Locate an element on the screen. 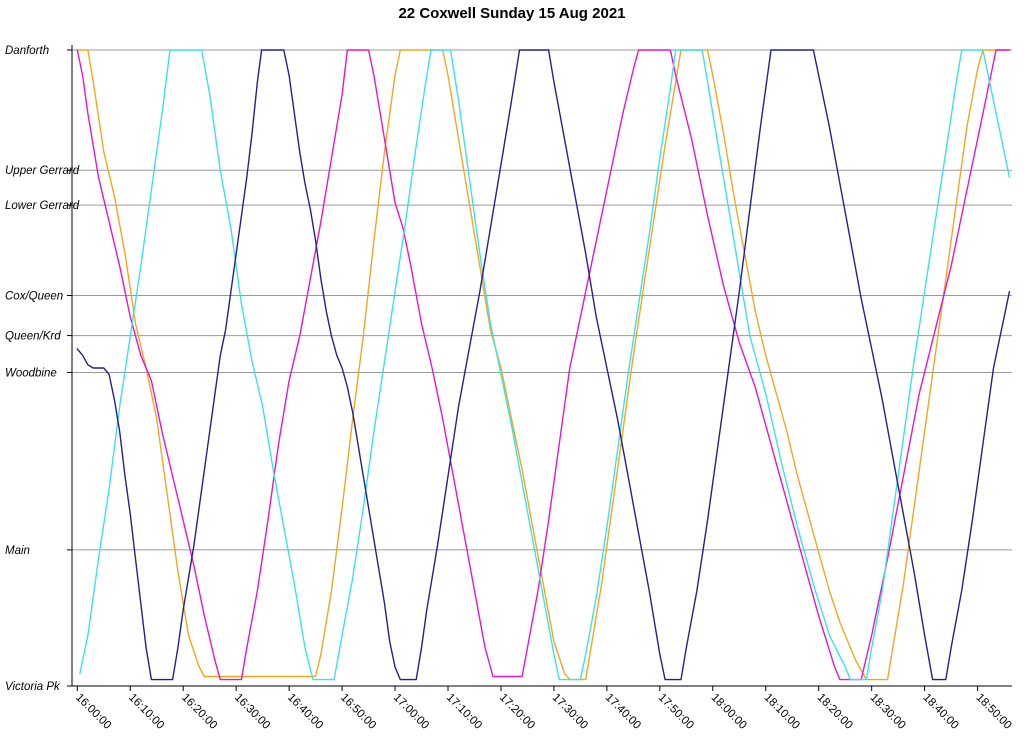 Image resolution: width=1024 pixels, height=747 pixels. y-axis-label: Upper Gerrard is located at coordinates (42, 171).